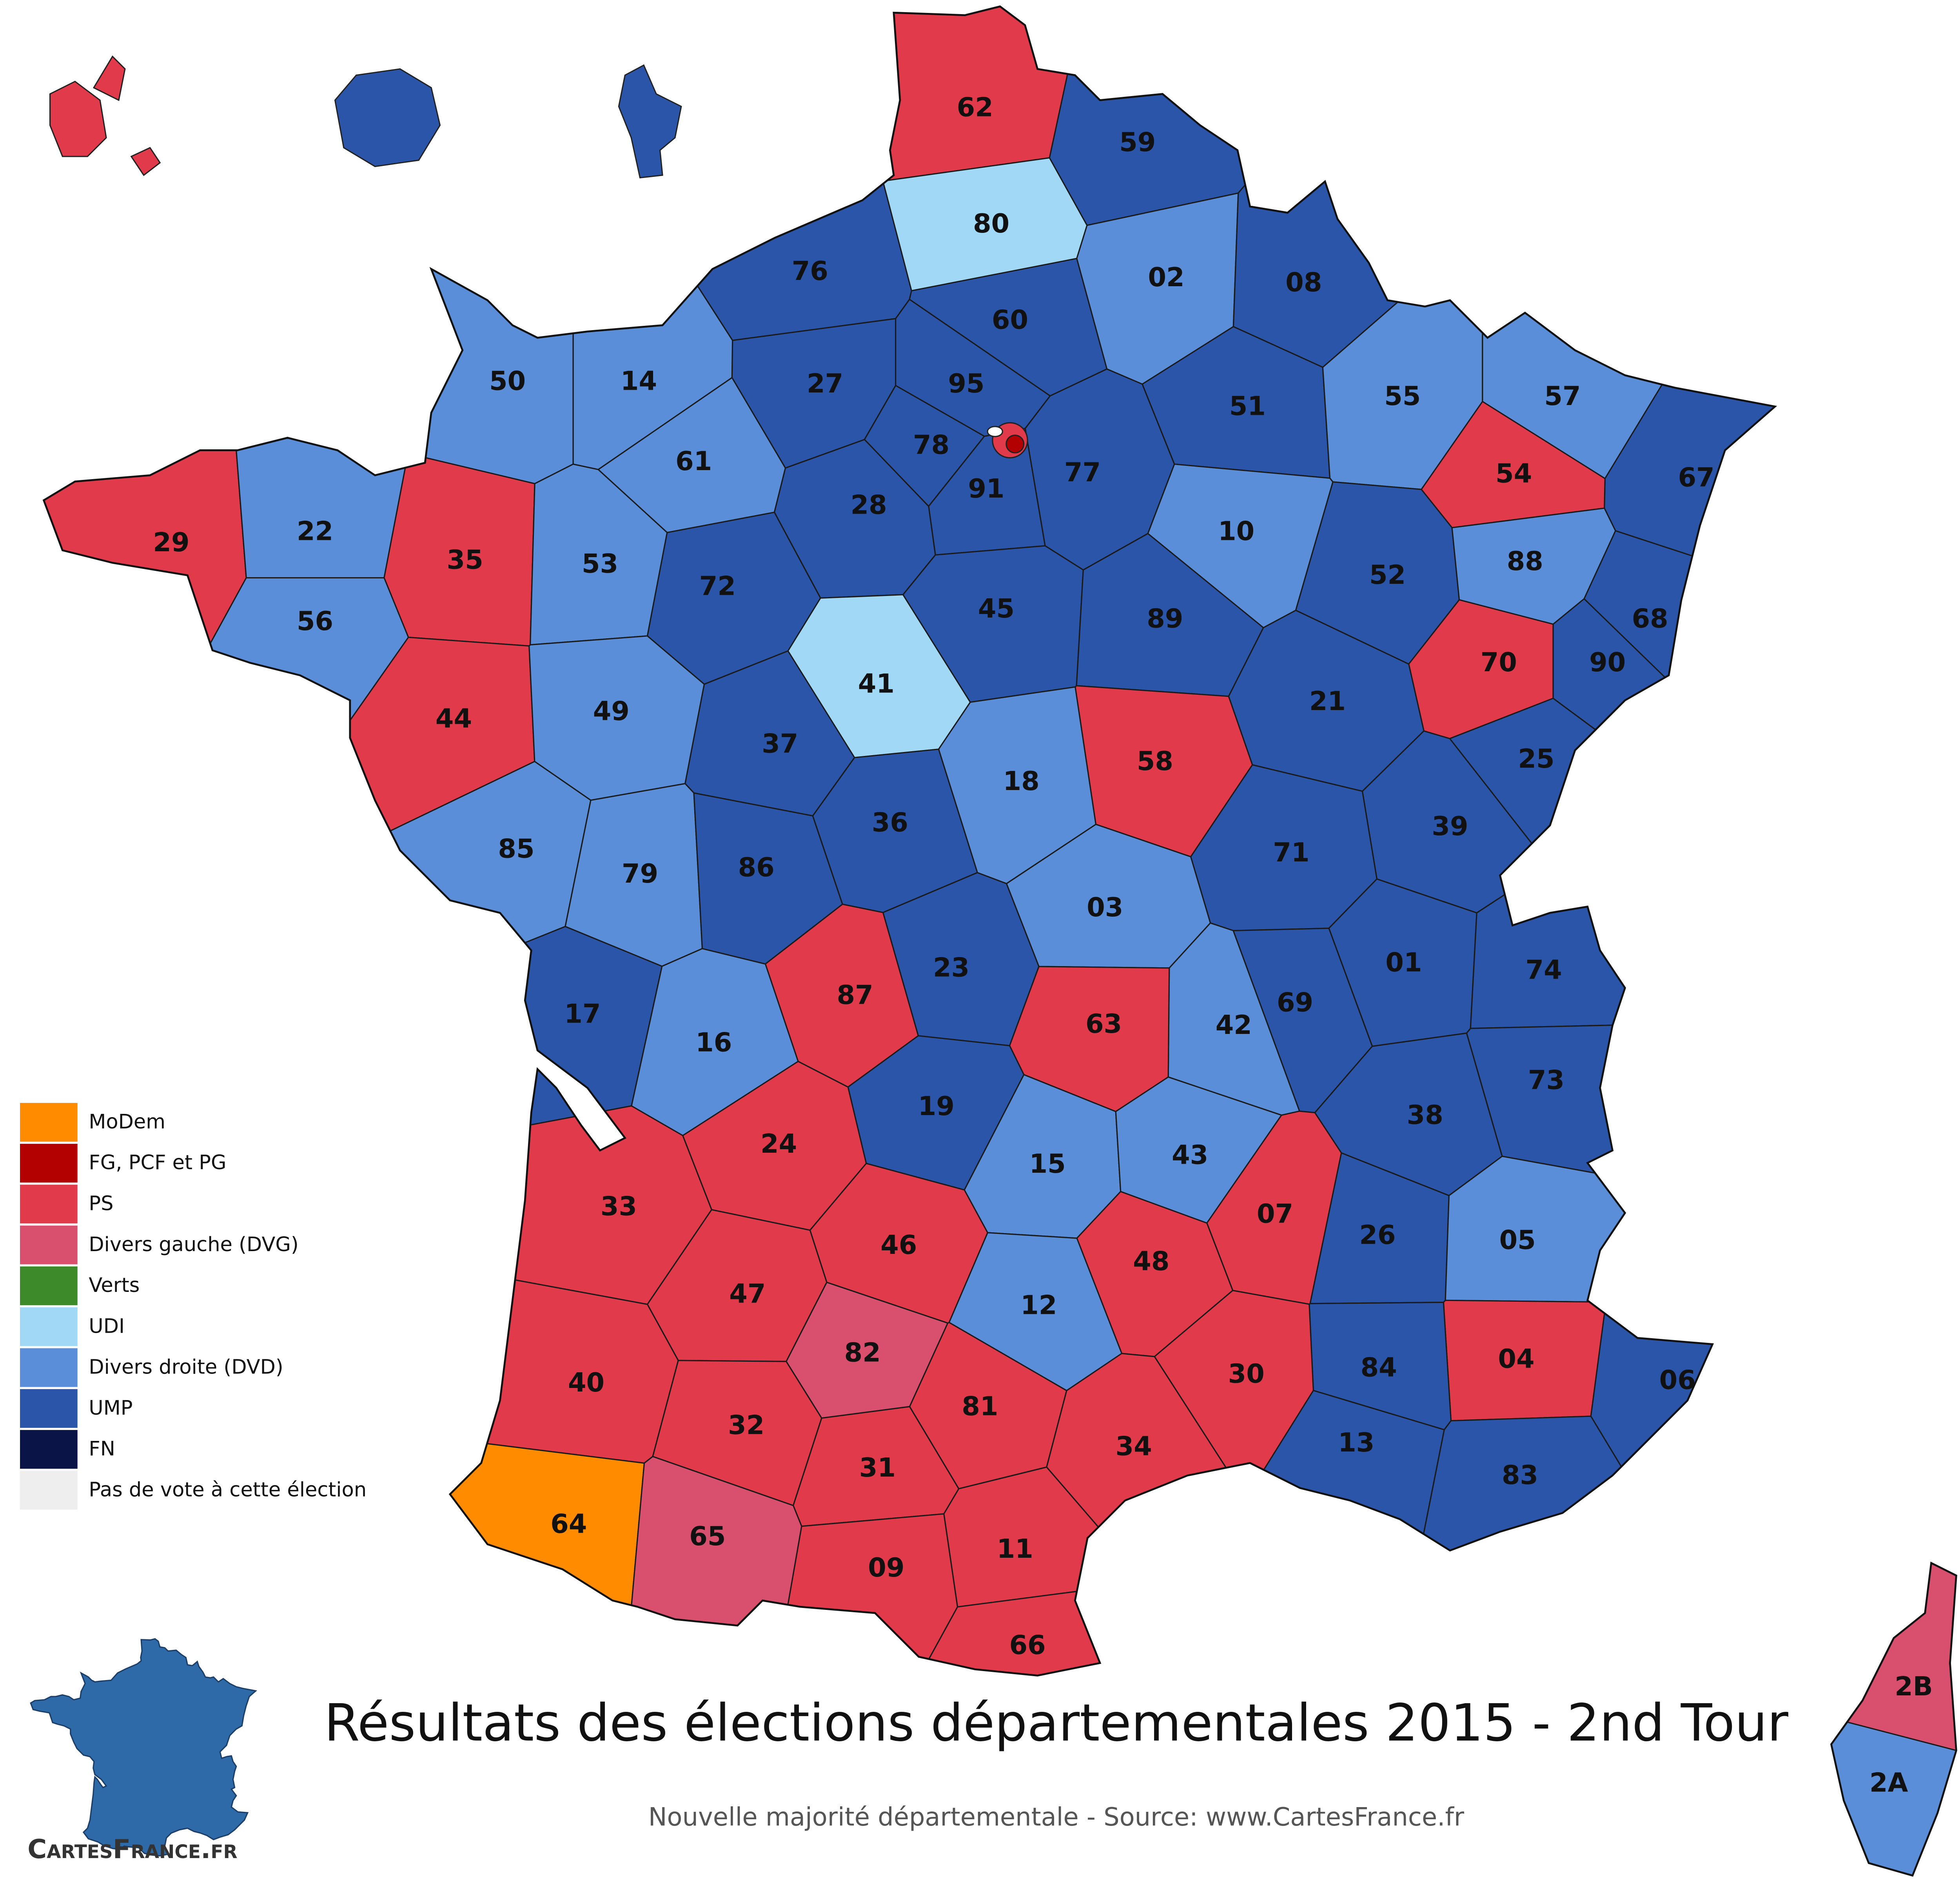 The image size is (1960, 1882). What do you see at coordinates (1650, 618) in the screenshot?
I see `department-code: 68` at bounding box center [1650, 618].